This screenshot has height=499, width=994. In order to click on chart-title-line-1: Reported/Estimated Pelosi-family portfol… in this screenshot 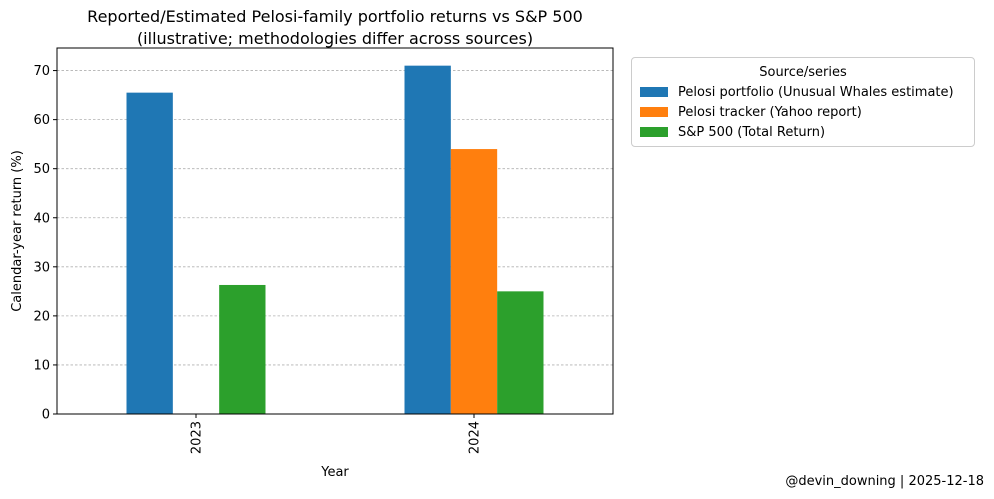, I will do `click(335, 16)`.